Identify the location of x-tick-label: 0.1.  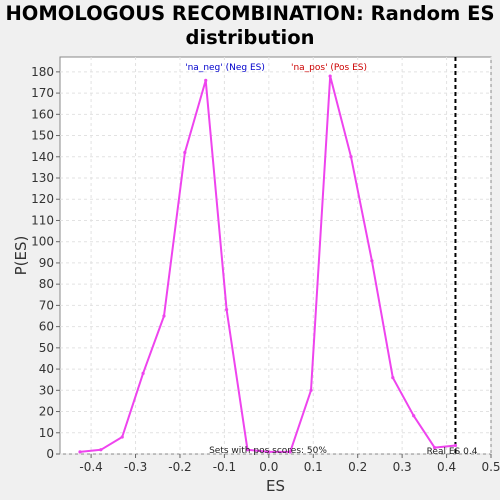
(313, 467).